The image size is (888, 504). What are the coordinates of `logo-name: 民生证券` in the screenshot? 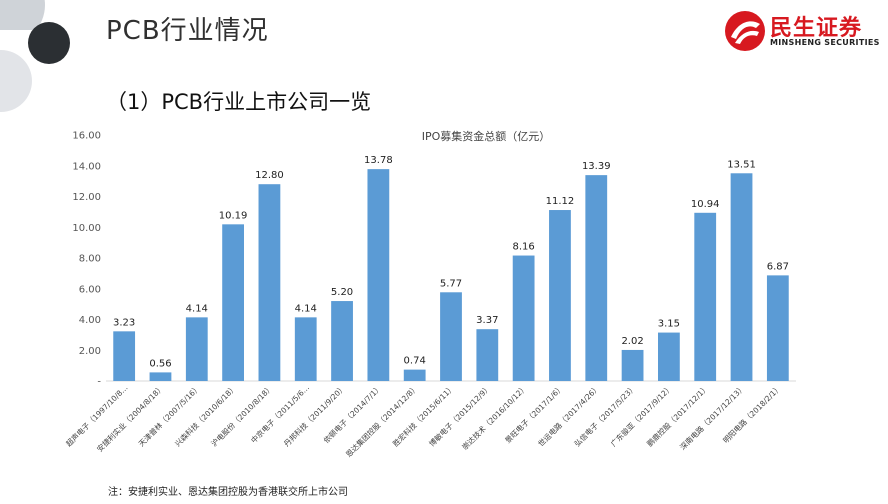 It's located at (816, 28).